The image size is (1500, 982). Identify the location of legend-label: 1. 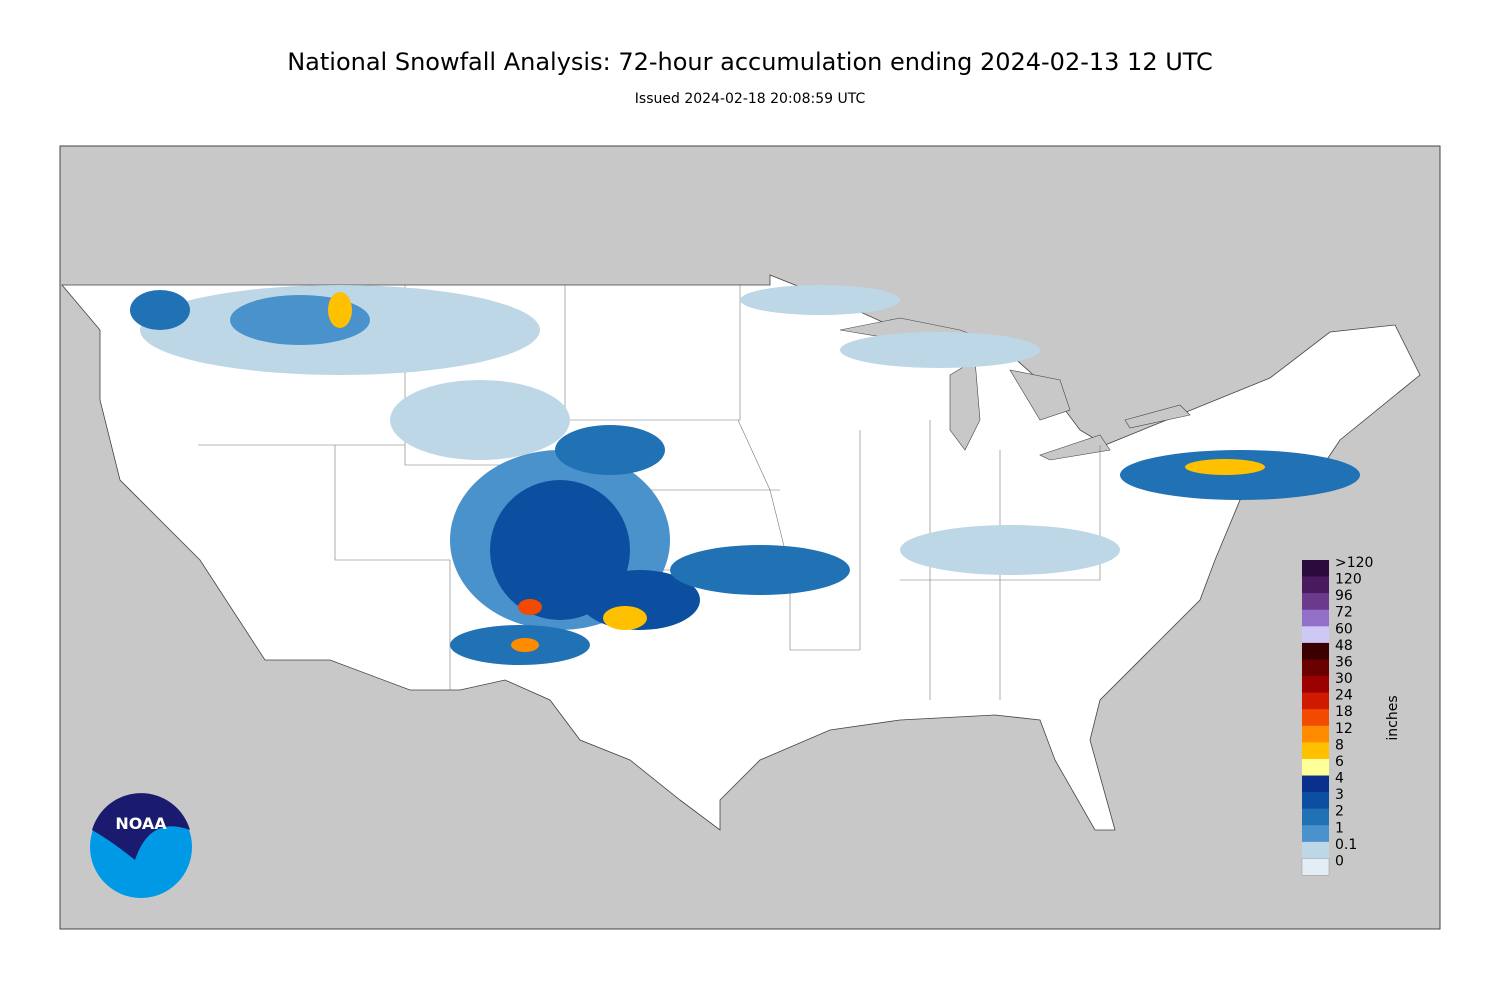
(1339, 828).